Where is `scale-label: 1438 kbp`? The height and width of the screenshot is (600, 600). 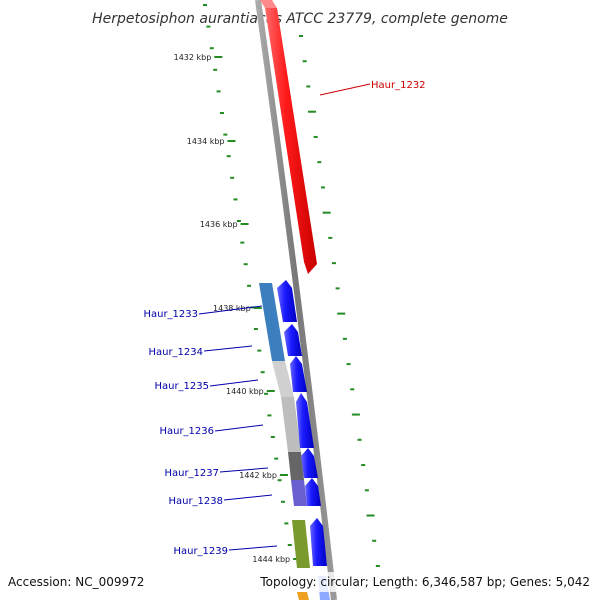 scale-label: 1438 kbp is located at coordinates (232, 308).